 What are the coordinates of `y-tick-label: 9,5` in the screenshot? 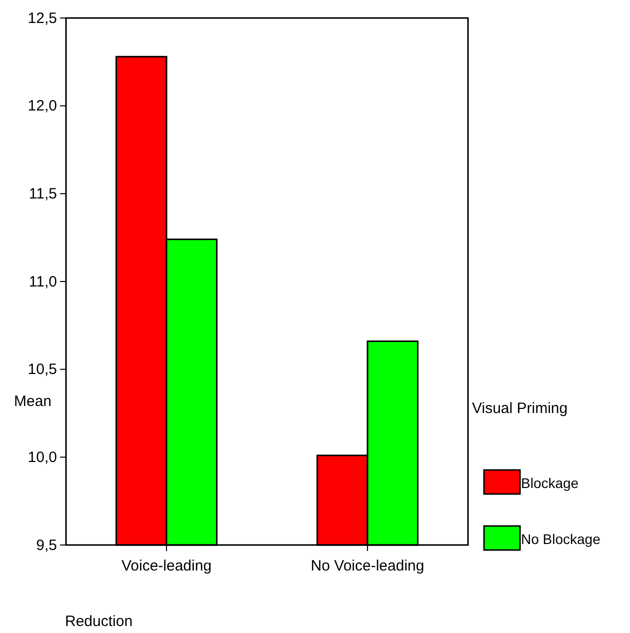 It's located at (46, 545).